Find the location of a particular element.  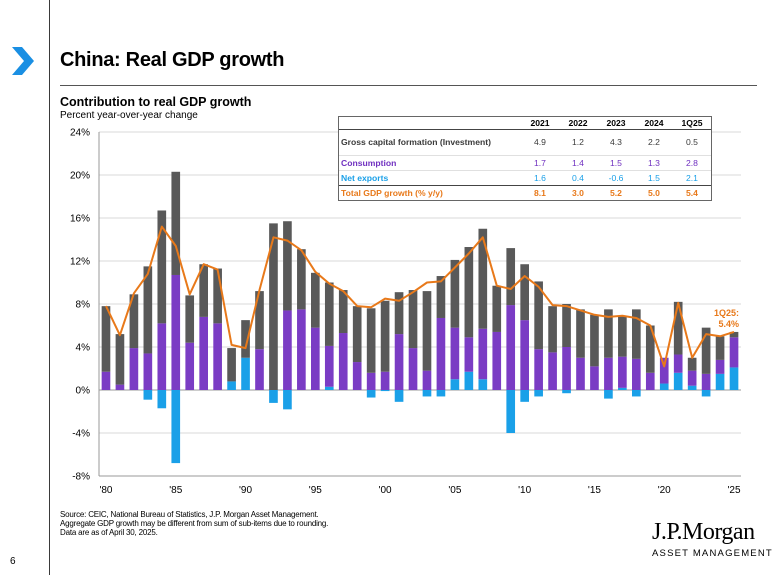

table-row-net-exports: Net exports 1.6 0.4 -0.6 1.5 2.1 is located at coordinates (525, 177).